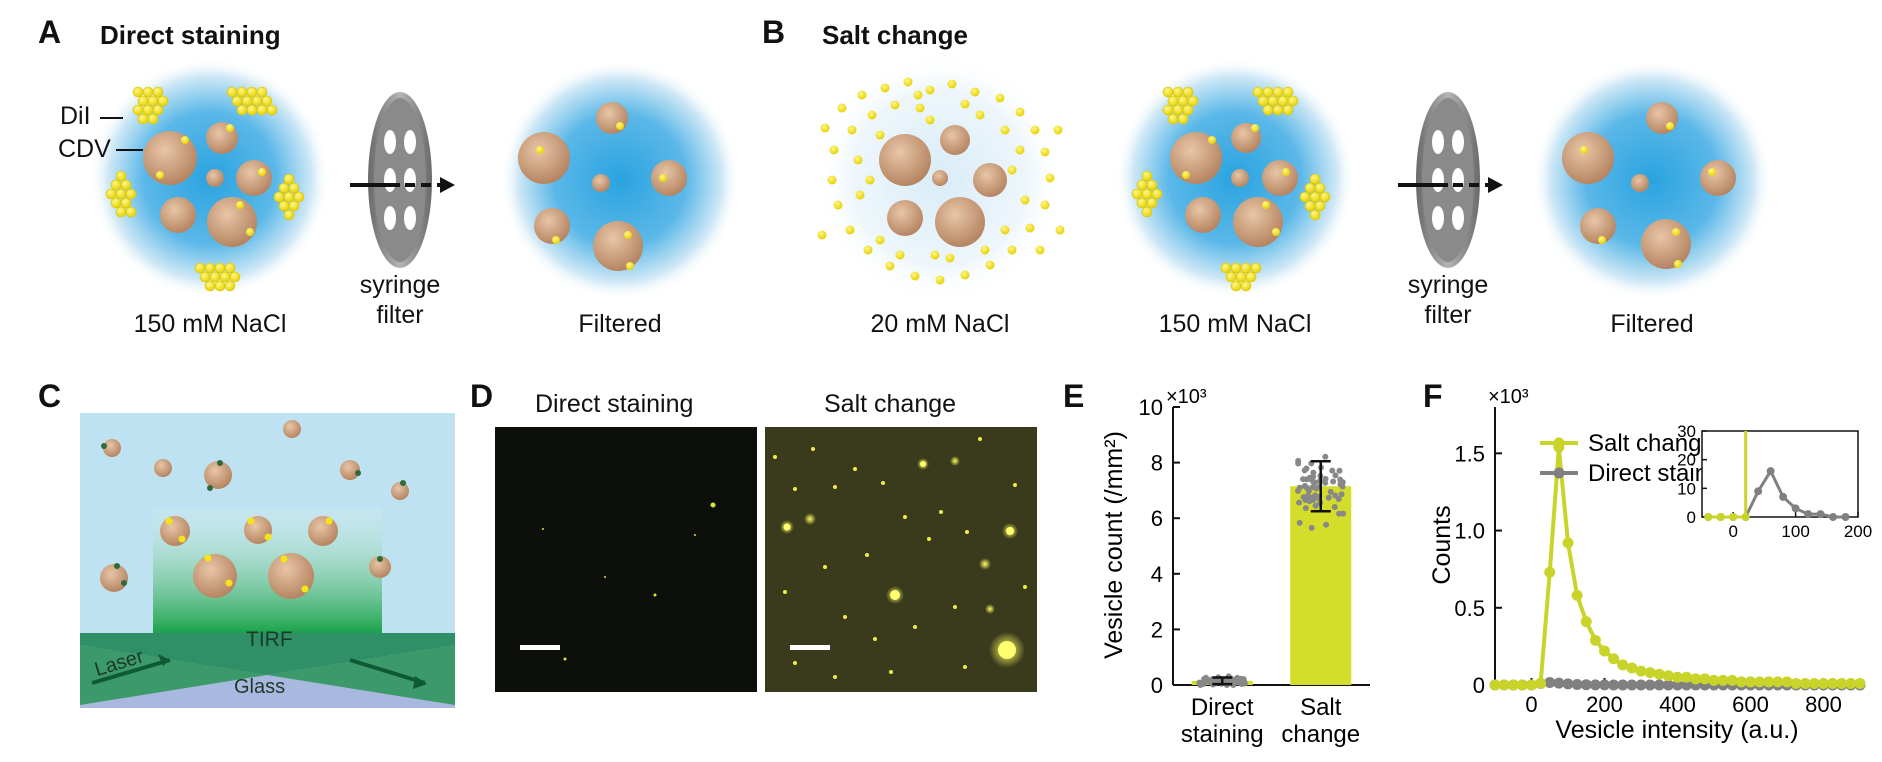  Describe the element at coordinates (50, 396) in the screenshot. I see `panel-c-label: C` at that location.